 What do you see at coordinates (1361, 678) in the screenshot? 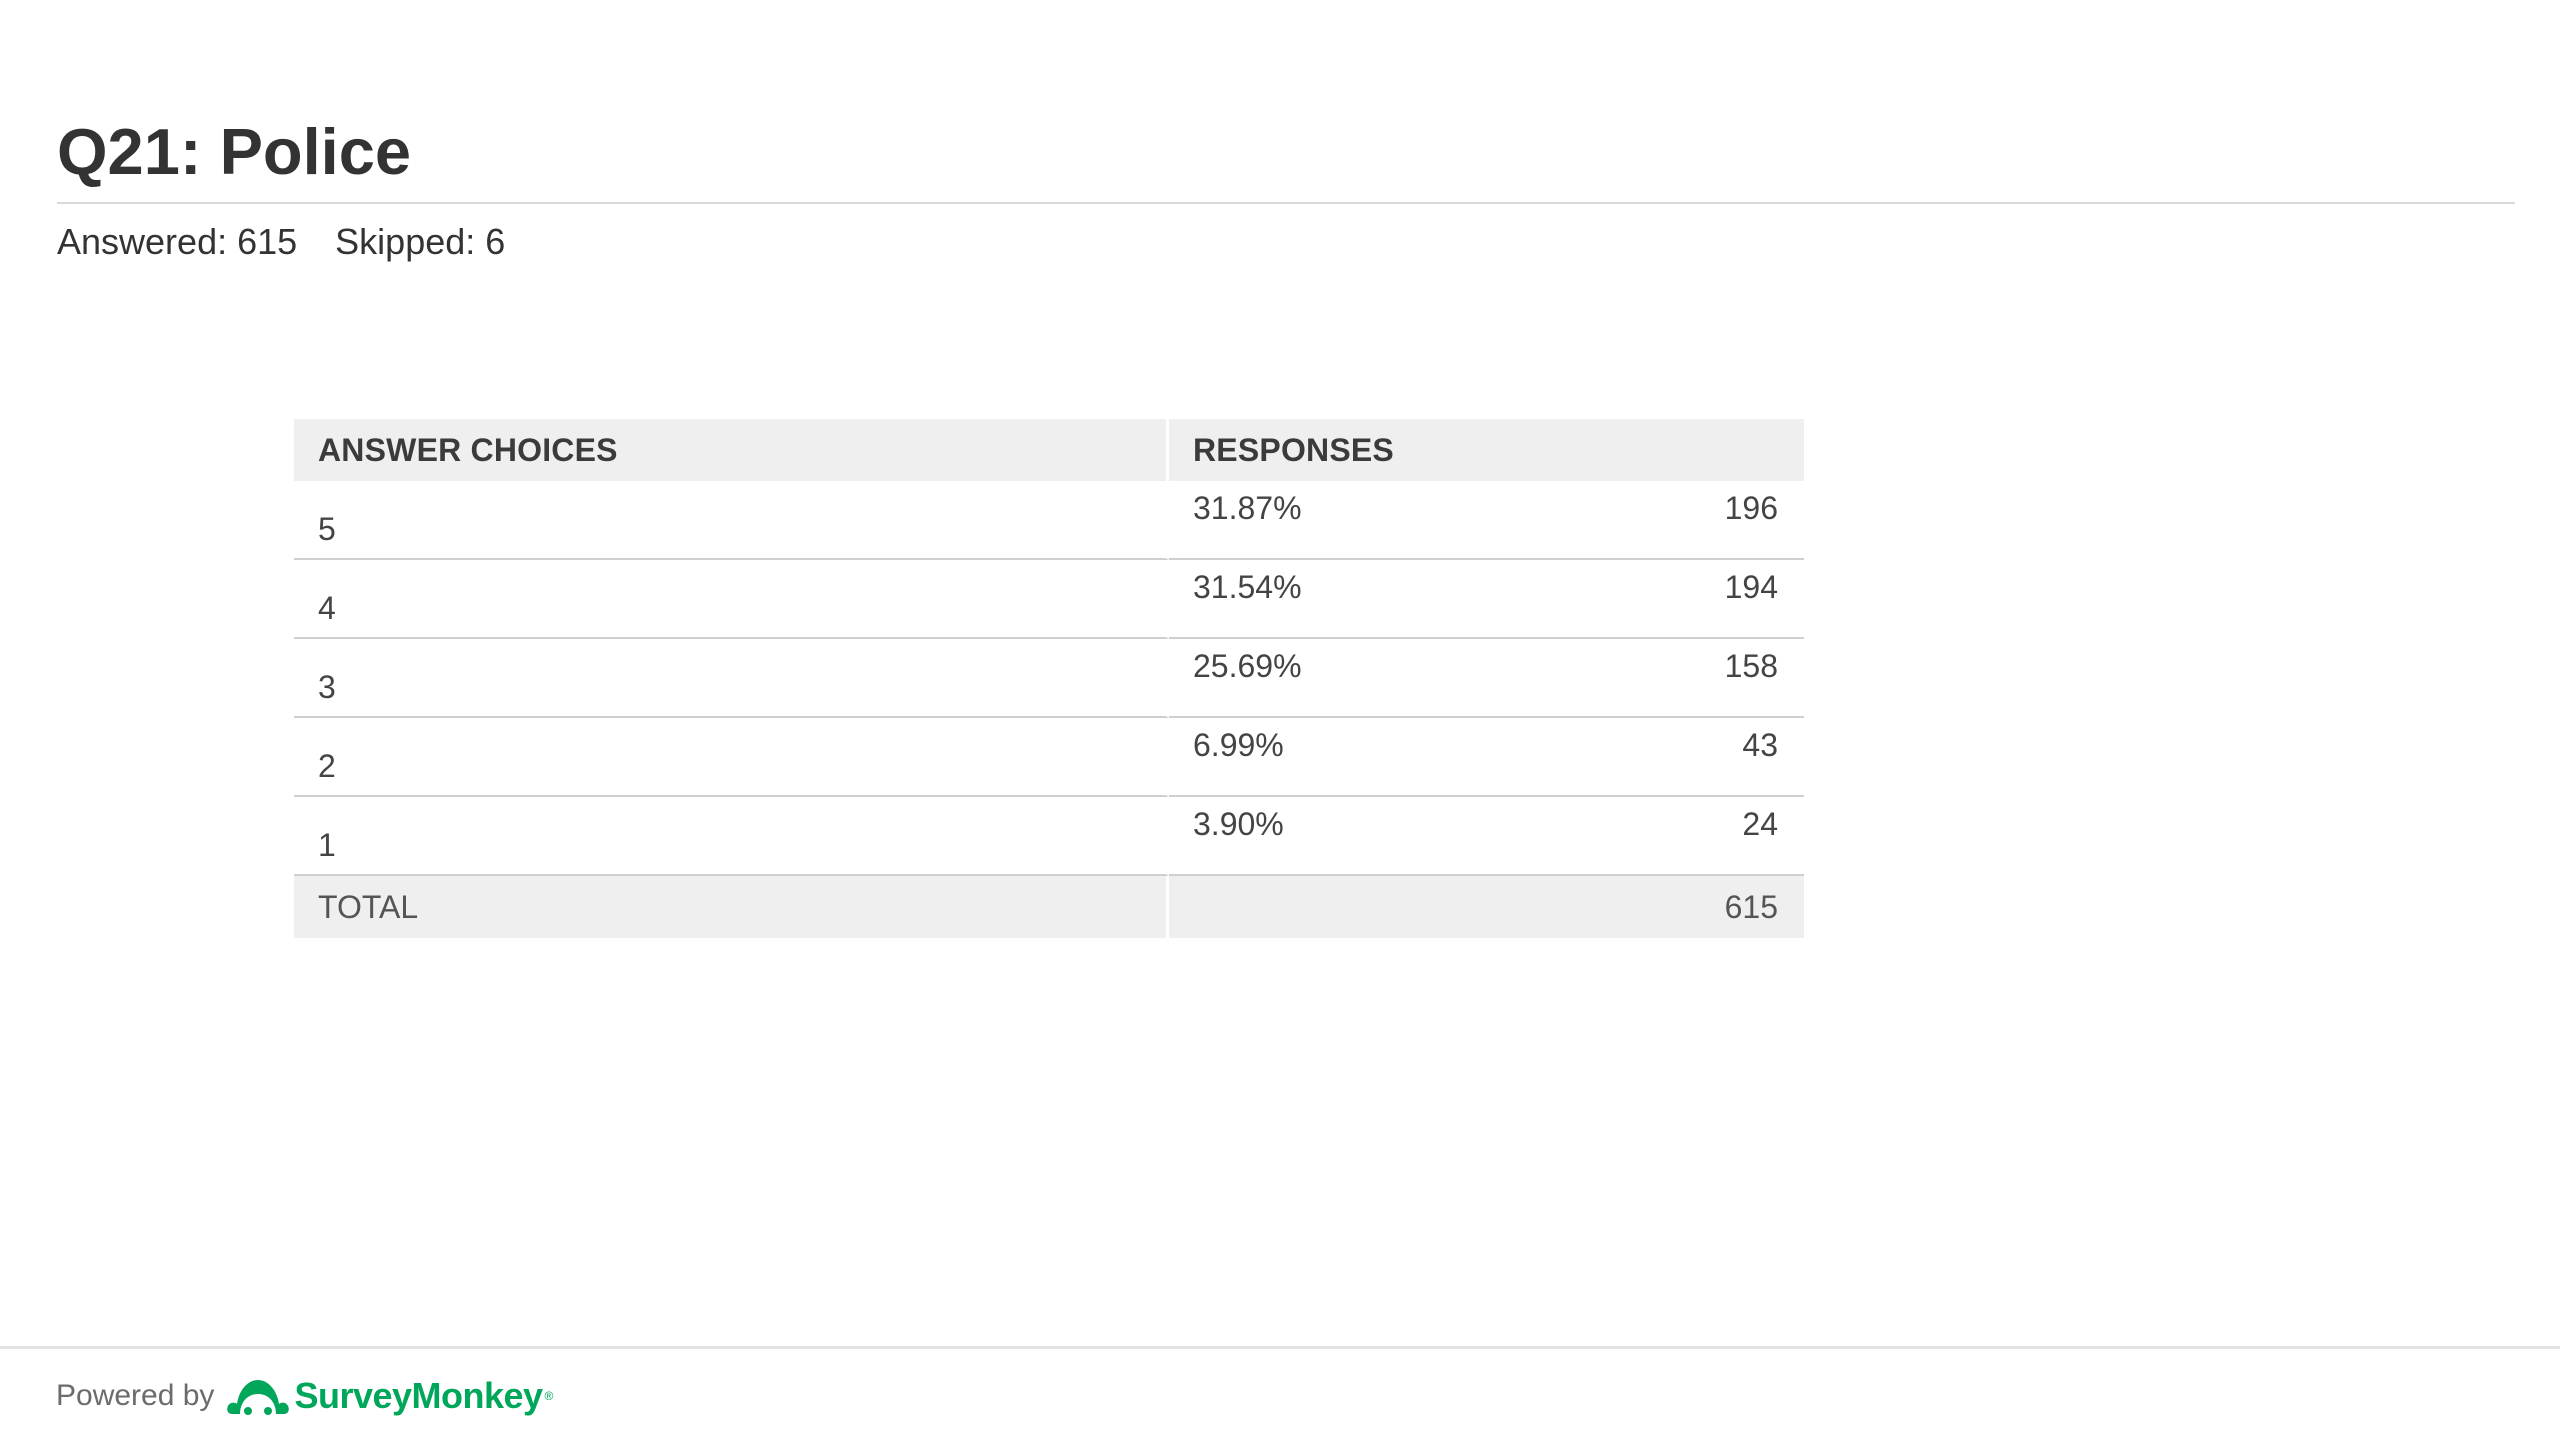
I see `response-percent: 25.69%` at bounding box center [1361, 678].